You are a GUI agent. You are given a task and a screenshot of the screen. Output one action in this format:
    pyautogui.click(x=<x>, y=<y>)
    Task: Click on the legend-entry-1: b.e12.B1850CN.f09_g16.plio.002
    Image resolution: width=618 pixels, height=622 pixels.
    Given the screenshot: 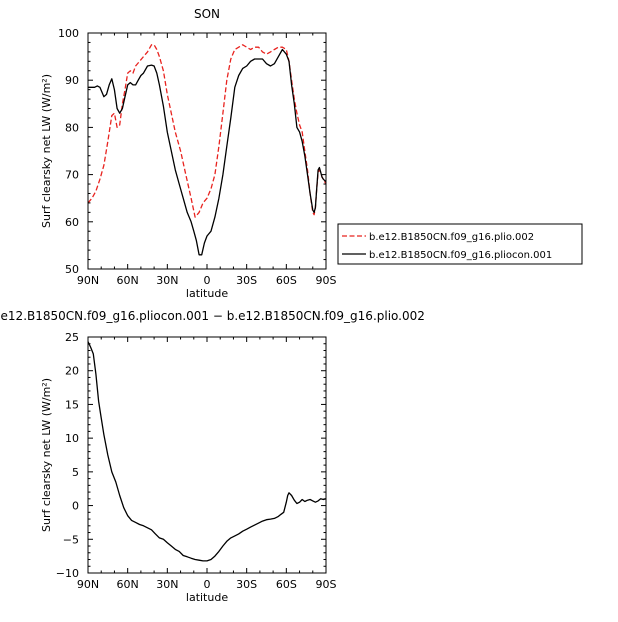 What is the action you would take?
    pyautogui.click(x=451, y=237)
    